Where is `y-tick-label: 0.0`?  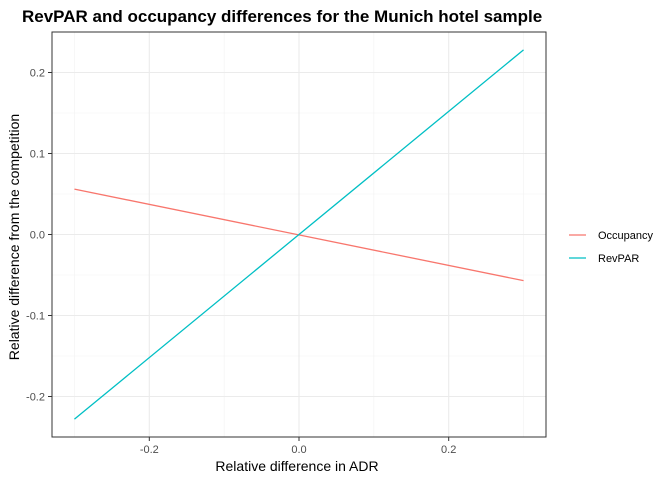 y-tick-label: 0.0 is located at coordinates (37, 236).